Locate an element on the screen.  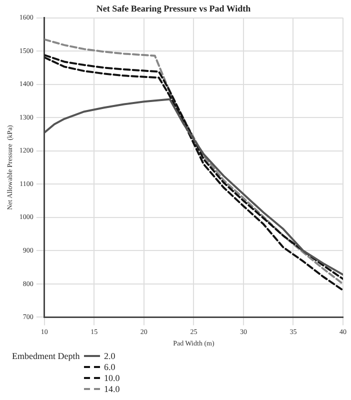
chart-title: Net Safe Bearing Pressure vs Pad Width is located at coordinates (173, 9).